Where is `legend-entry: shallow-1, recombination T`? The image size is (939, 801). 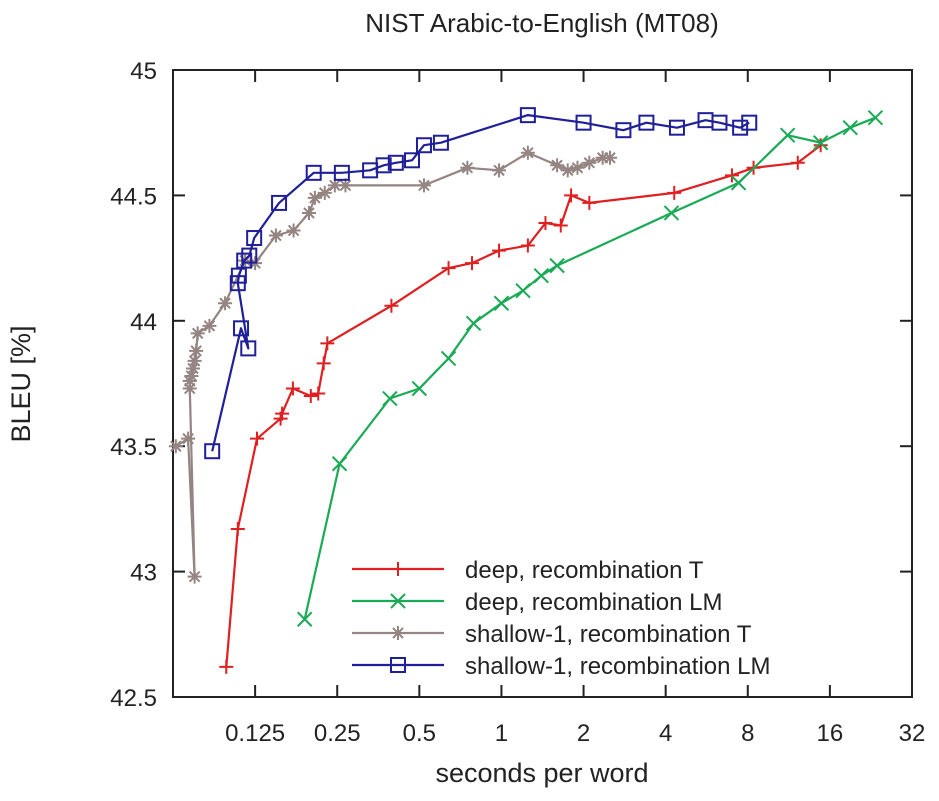
legend-entry: shallow-1, recombination T is located at coordinates (552, 634).